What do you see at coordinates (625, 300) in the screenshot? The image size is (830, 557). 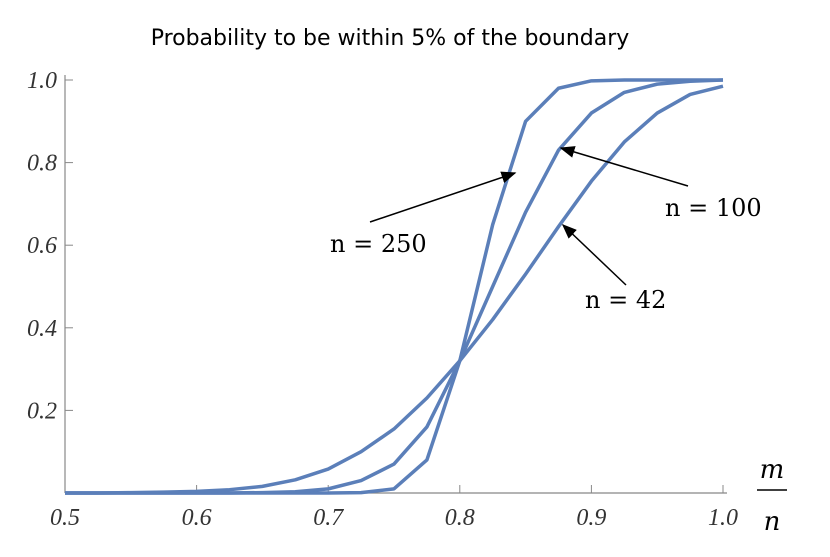 I see `annotation: n = 42` at bounding box center [625, 300].